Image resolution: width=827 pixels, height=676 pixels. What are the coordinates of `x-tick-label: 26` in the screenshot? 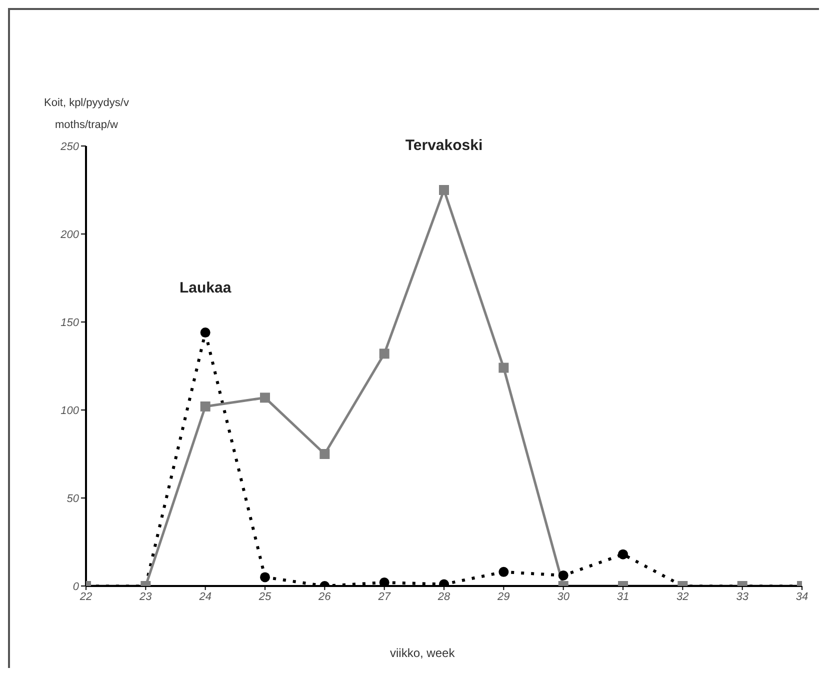 It's located at (325, 596).